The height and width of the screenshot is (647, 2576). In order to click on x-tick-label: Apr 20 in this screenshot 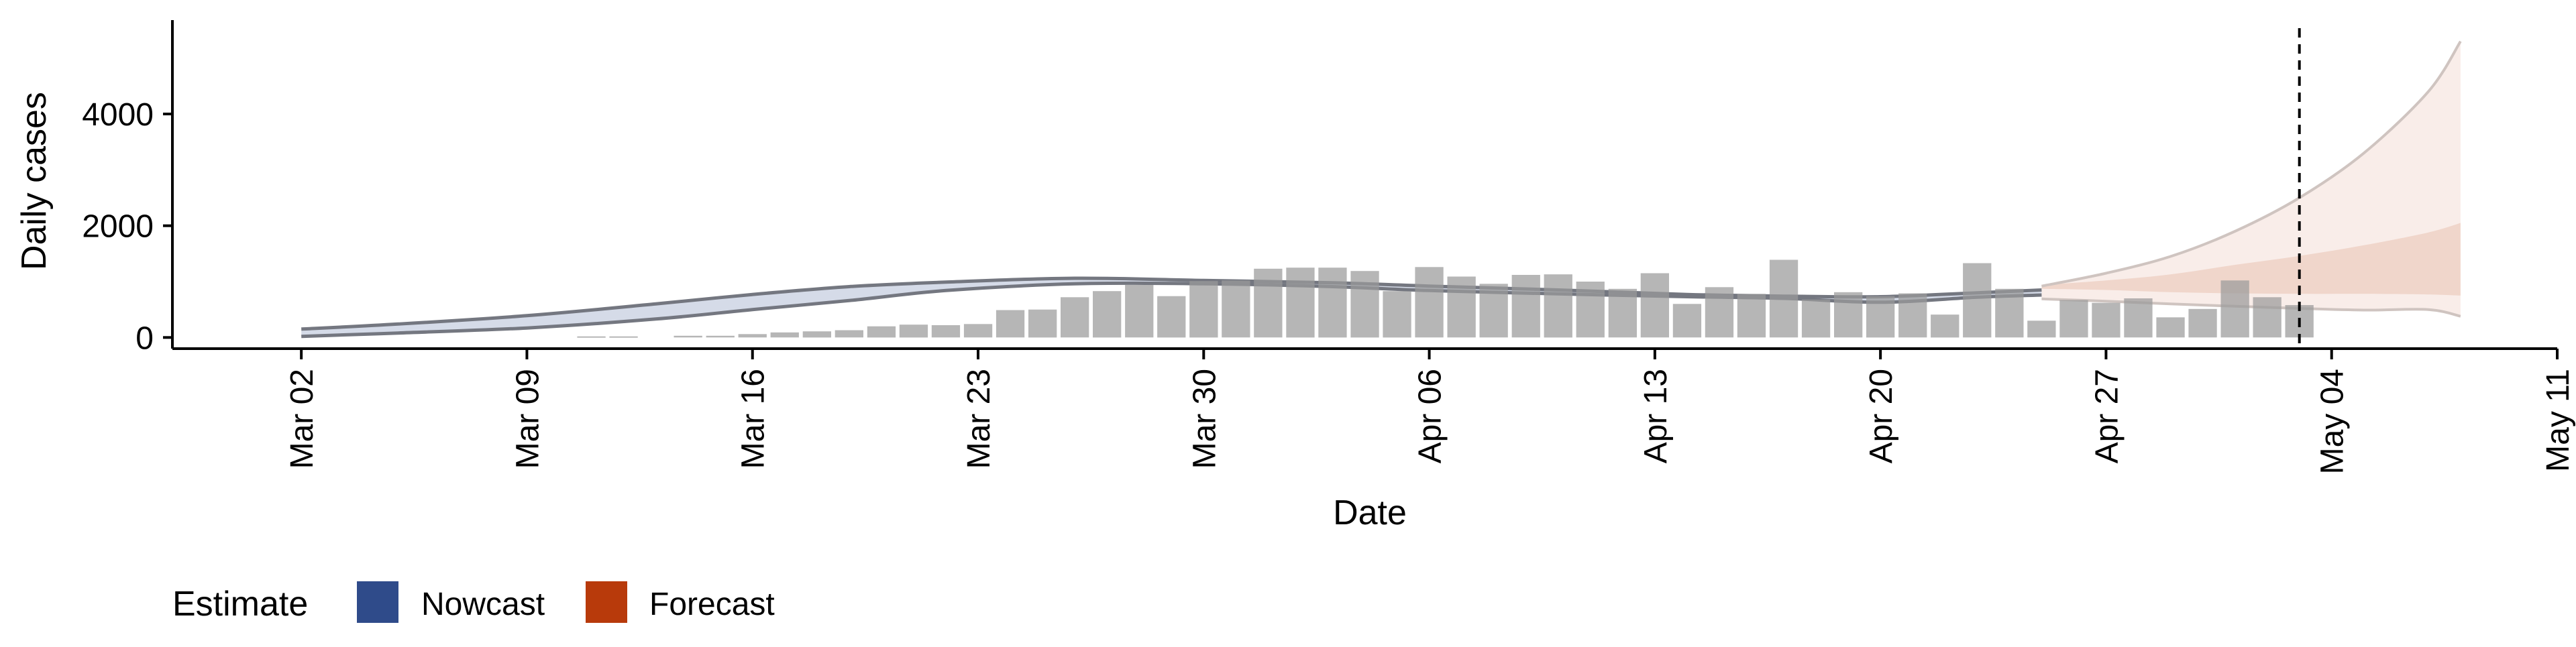, I will do `click(1881, 416)`.